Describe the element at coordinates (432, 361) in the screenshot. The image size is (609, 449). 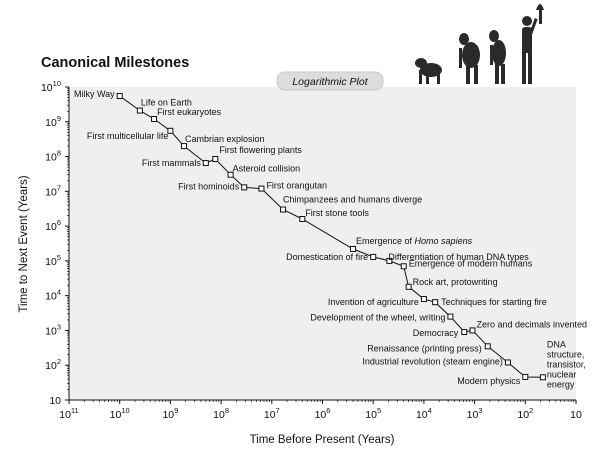
I see `milestone-label: Industrial revolution (steam engine)` at that location.